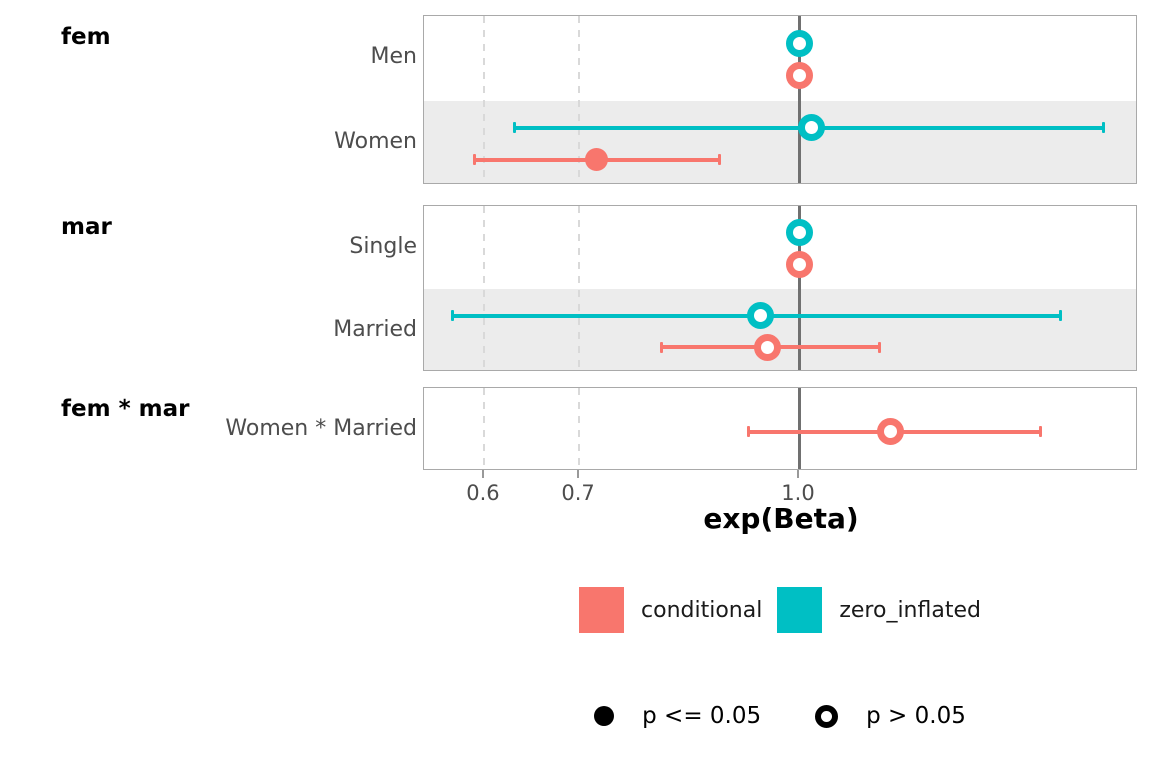  What do you see at coordinates (375, 329) in the screenshot?
I see `row-label-married: Married` at bounding box center [375, 329].